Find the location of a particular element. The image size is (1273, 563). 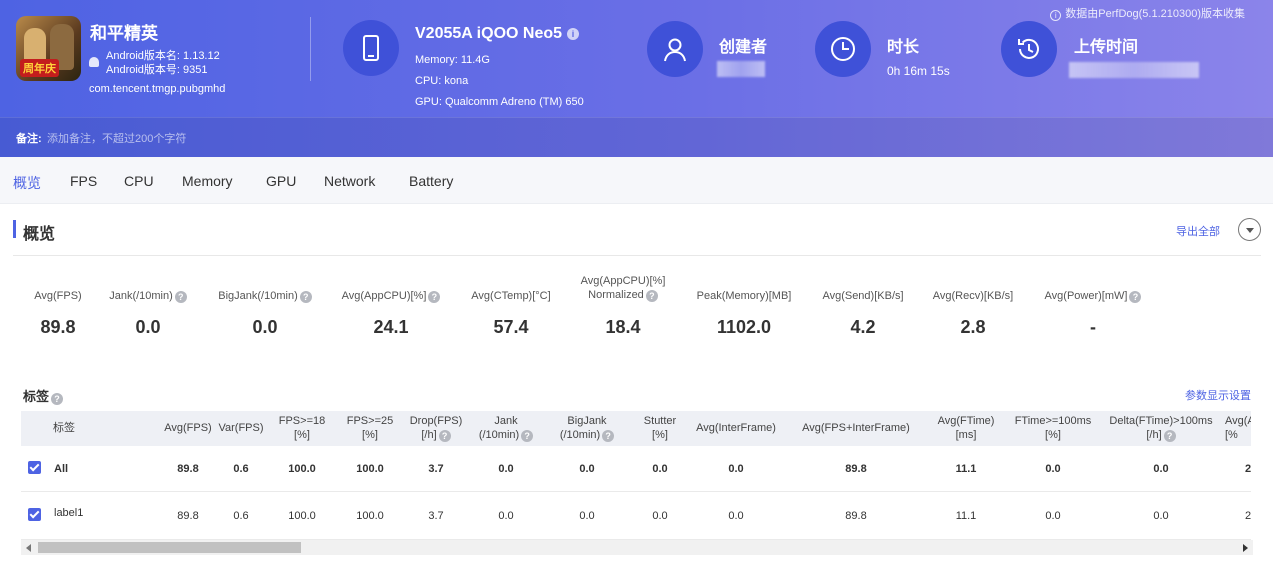

column-header-drop-fps: Drop(FPS) [/h]? is located at coordinates (436, 428).